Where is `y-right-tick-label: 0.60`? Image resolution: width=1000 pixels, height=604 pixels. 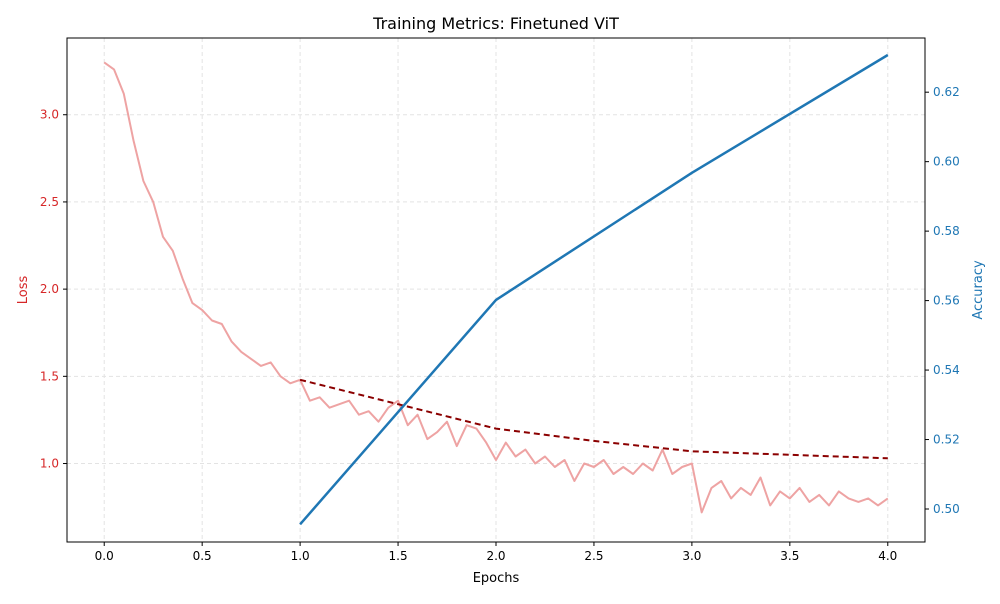
y-right-tick-label: 0.60 is located at coordinates (946, 162).